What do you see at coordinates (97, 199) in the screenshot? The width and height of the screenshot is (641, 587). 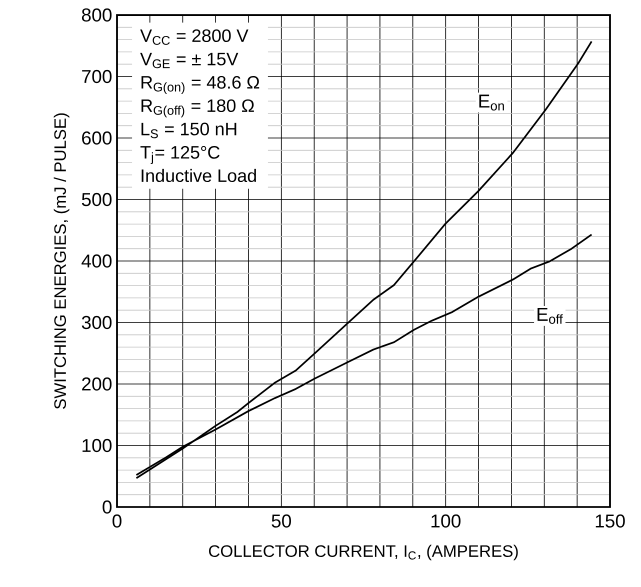 I see `y-tick-label: 500` at bounding box center [97, 199].